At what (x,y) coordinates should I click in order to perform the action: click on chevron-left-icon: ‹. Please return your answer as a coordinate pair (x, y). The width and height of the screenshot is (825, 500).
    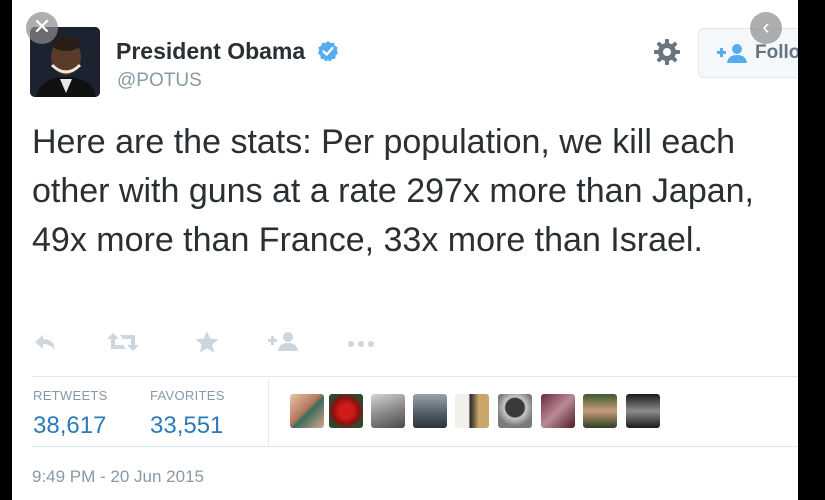
    Looking at the image, I should click on (766, 28).